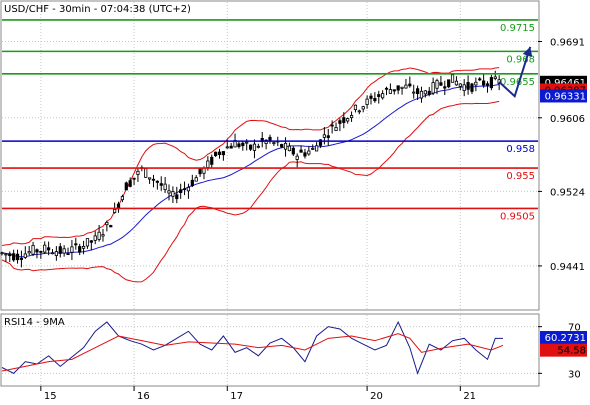 The width and height of the screenshot is (590, 405). What do you see at coordinates (517, 82) in the screenshot?
I see `level-label-2: 0.9655` at bounding box center [517, 82].